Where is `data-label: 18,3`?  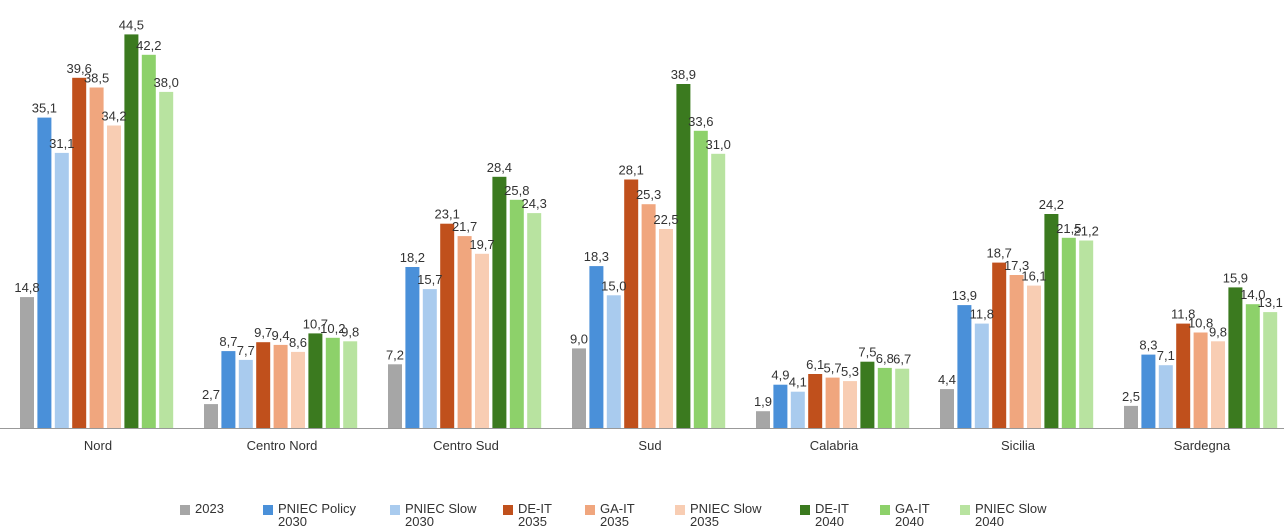
data-label: 18,3 is located at coordinates (596, 256).